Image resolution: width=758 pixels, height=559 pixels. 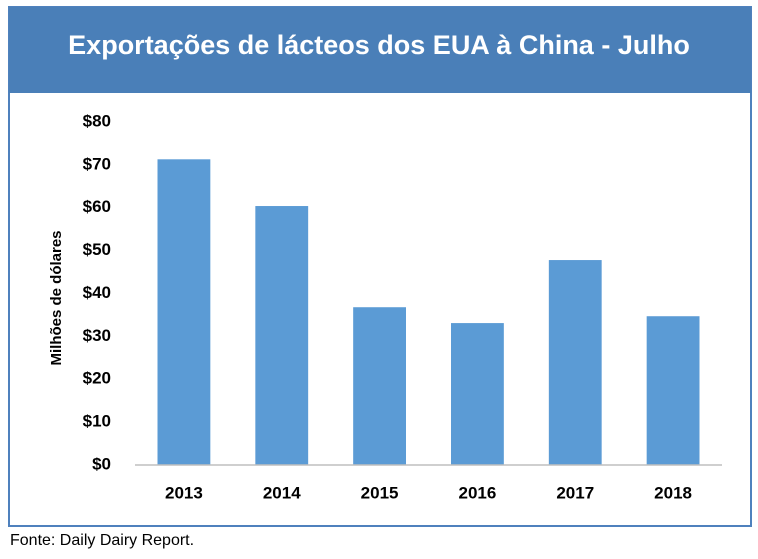 What do you see at coordinates (56, 297) in the screenshot?
I see `y-axis-label: Milhões de dólares` at bounding box center [56, 297].